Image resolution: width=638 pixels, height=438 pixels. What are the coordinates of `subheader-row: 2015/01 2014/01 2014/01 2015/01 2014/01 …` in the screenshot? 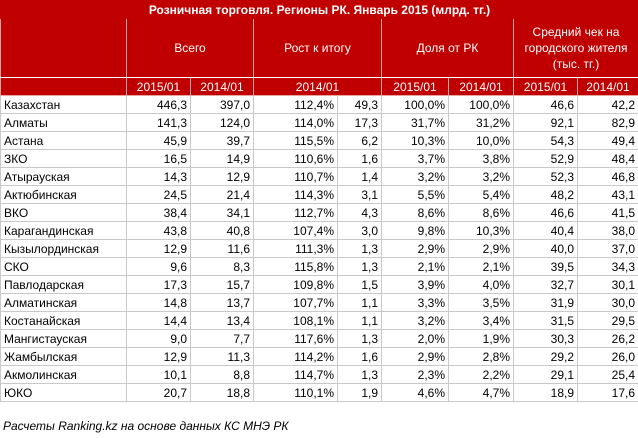 It's located at (319, 86).